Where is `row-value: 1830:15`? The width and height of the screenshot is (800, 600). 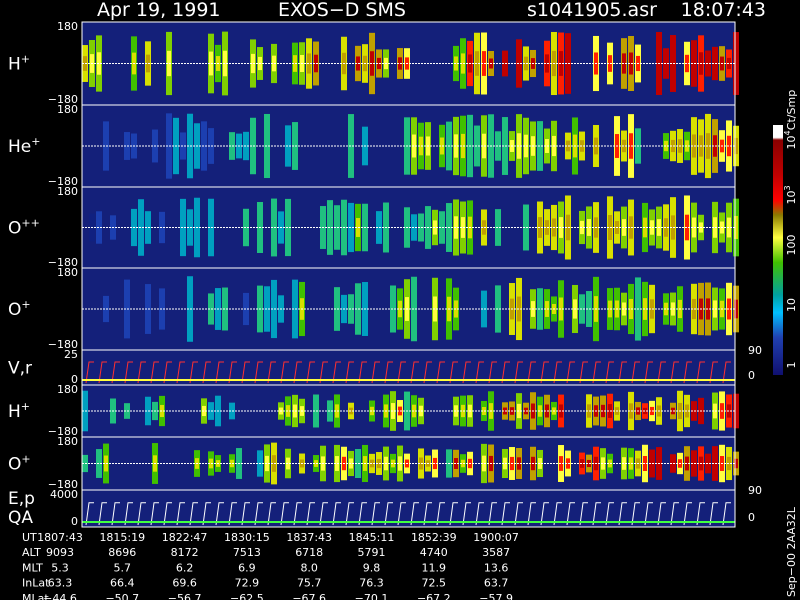
row-value: 1830:15 is located at coordinates (247, 537).